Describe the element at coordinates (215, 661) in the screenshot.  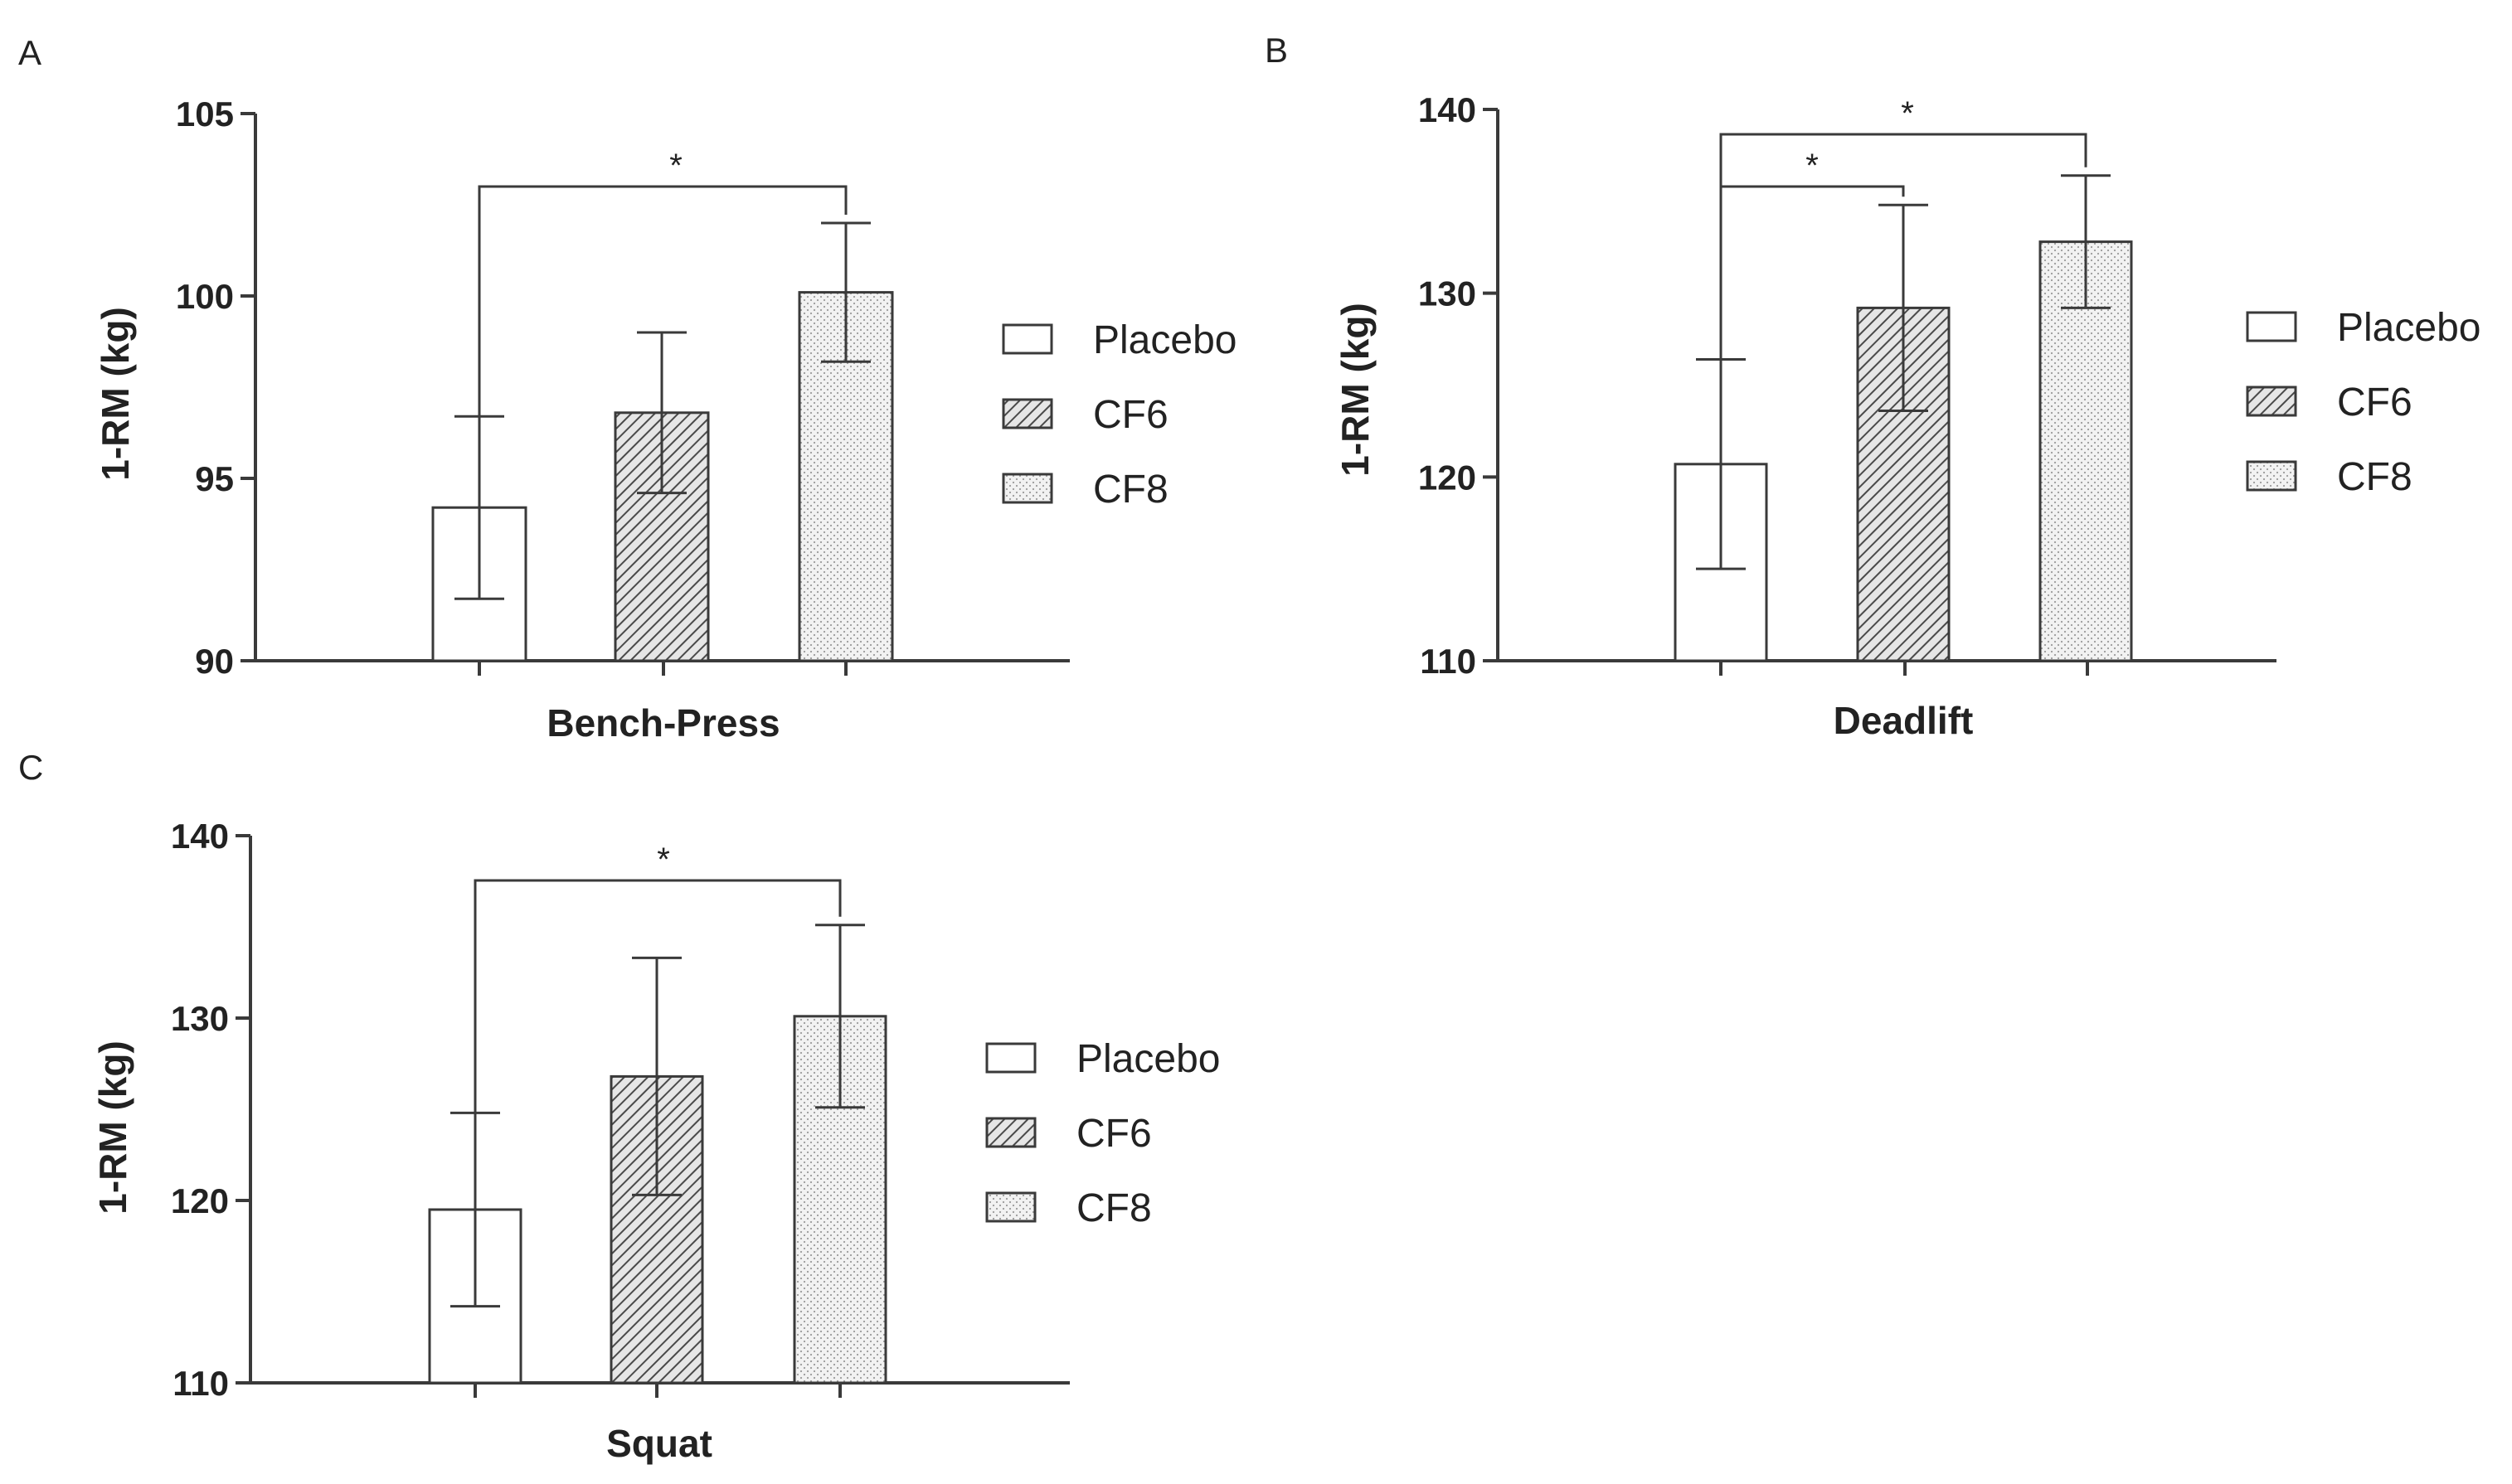
I see `y-tick-label: 90` at that location.